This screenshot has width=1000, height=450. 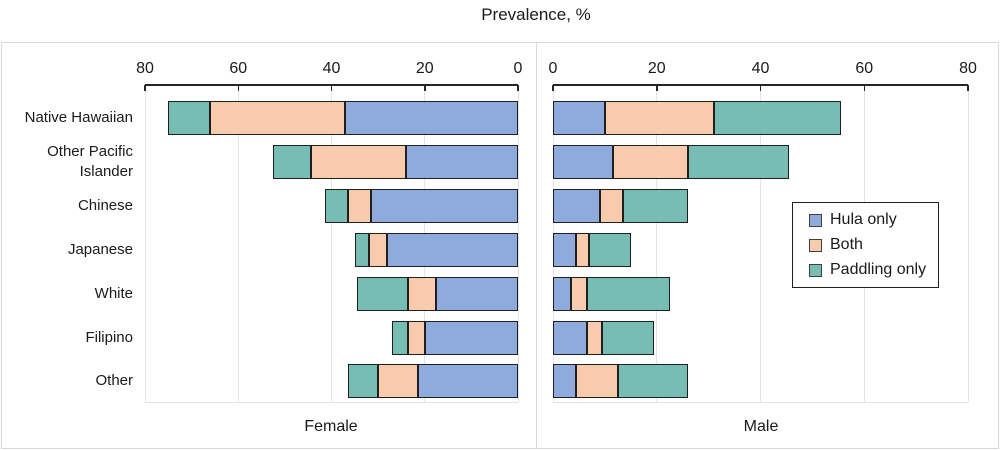 What do you see at coordinates (477, 294) in the screenshot?
I see `bar-female-white-hula-only` at bounding box center [477, 294].